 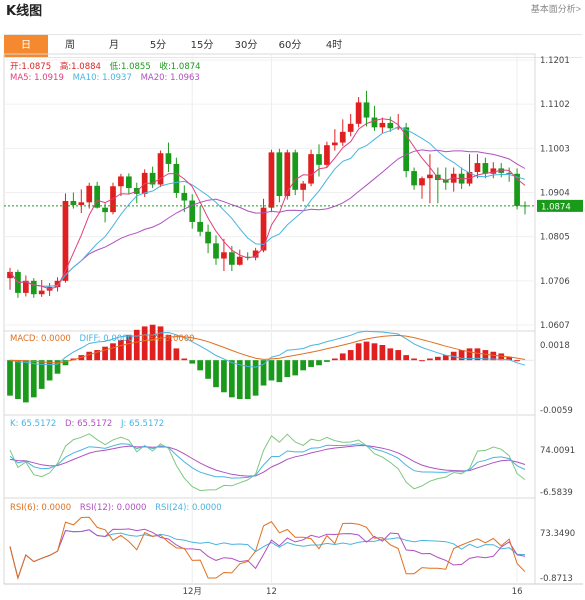 I want to click on open-label: 开:1.0875, so click(x=31, y=67).